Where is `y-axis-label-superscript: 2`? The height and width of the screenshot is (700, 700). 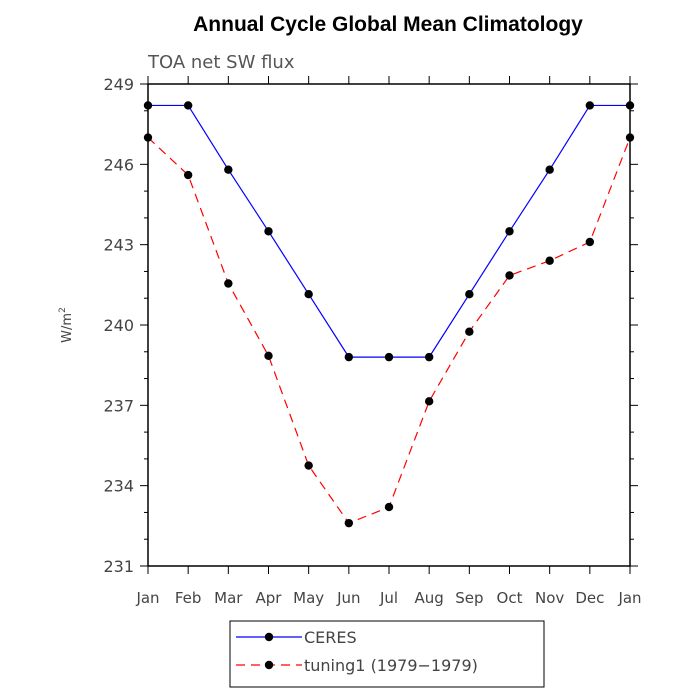 y-axis-label-superscript: 2 is located at coordinates (63, 310).